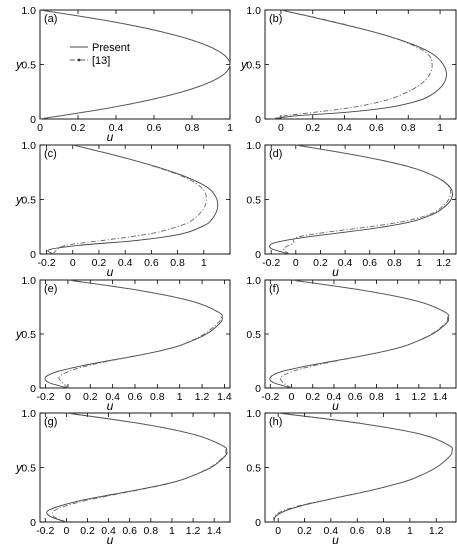 This screenshot has width=457, height=550. Describe the element at coordinates (50, 289) in the screenshot. I see `panel-label: (e)` at that location.